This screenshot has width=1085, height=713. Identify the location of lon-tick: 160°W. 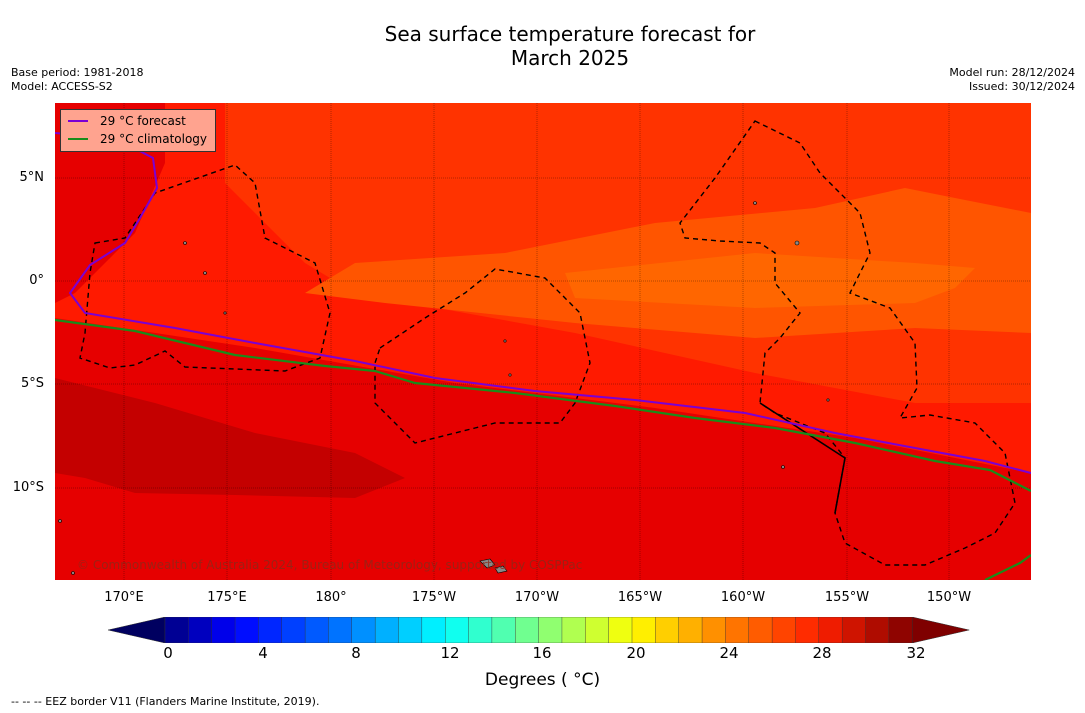
(743, 597).